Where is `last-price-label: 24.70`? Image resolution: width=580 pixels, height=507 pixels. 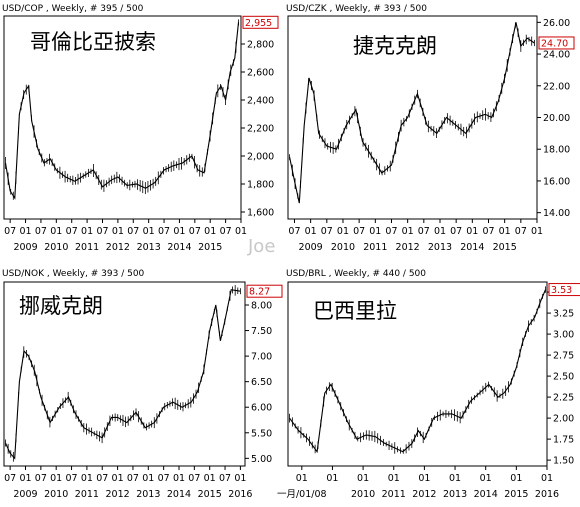 last-price-label: 24.70 is located at coordinates (554, 43).